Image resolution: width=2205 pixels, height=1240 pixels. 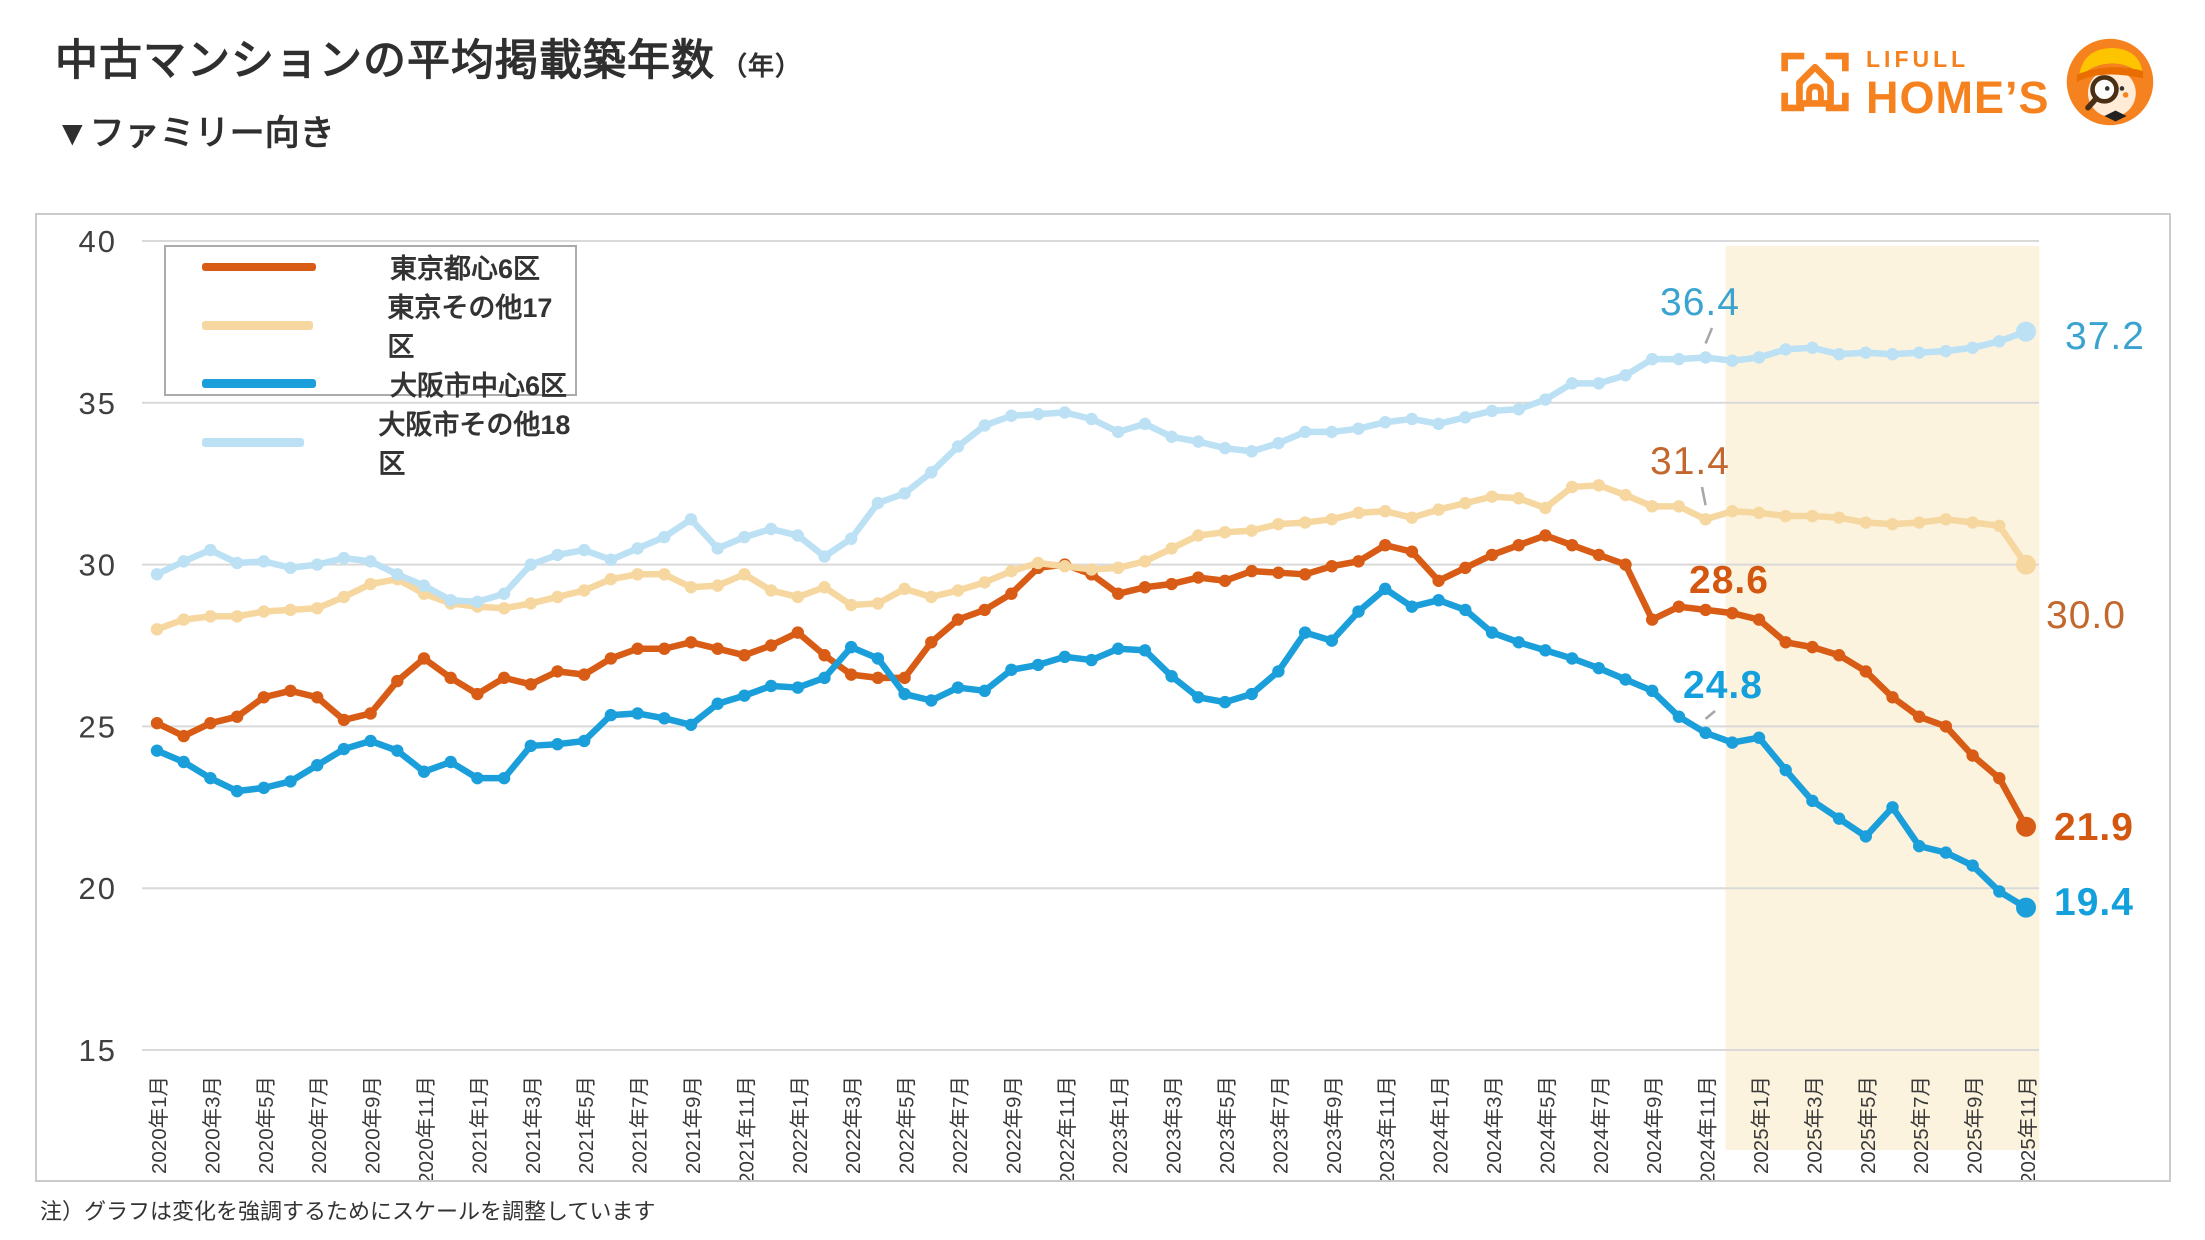 I want to click on x-tick-label: 2020年5月, so click(x=266, y=1125).